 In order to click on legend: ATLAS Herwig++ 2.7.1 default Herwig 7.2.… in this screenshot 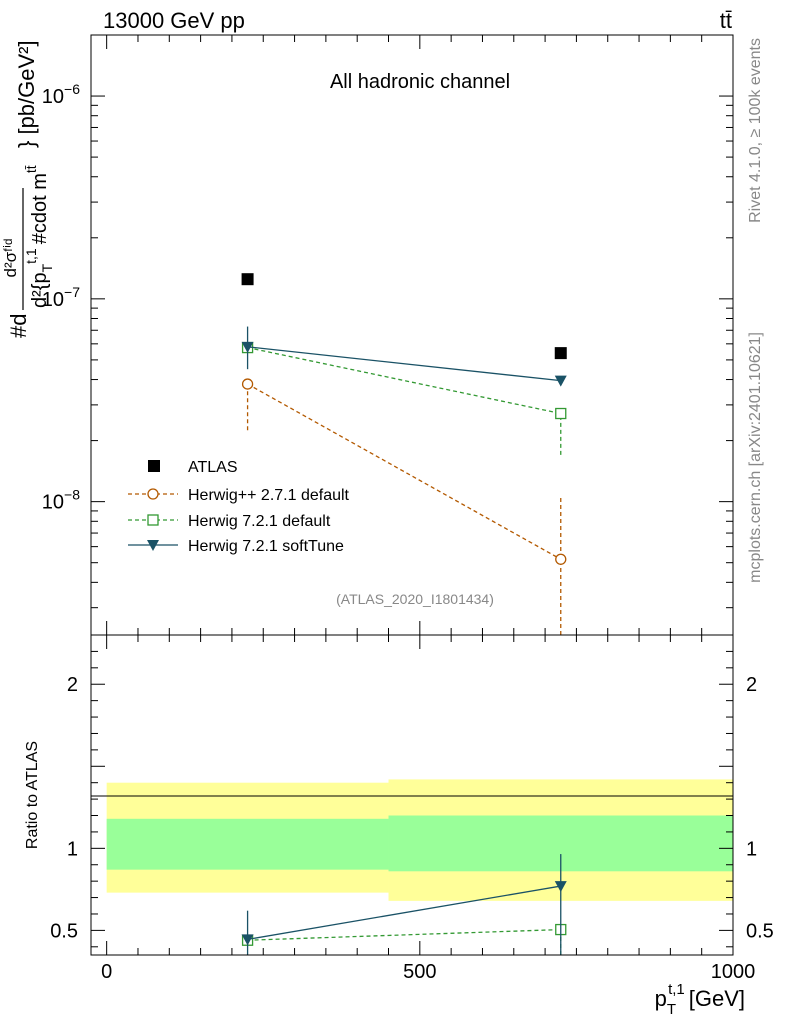, I will do `click(239, 507)`.